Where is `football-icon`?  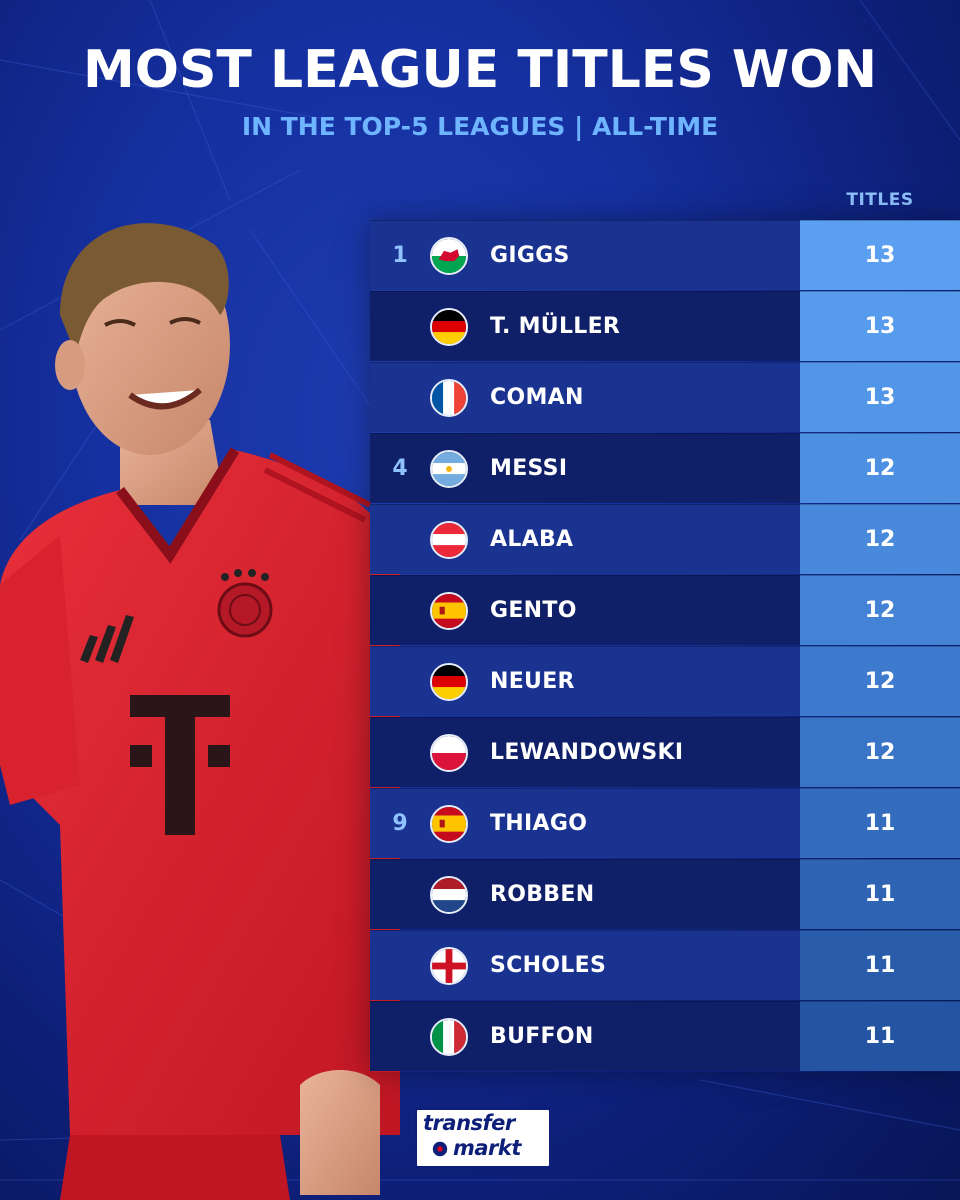 football-icon is located at coordinates (440, 1149).